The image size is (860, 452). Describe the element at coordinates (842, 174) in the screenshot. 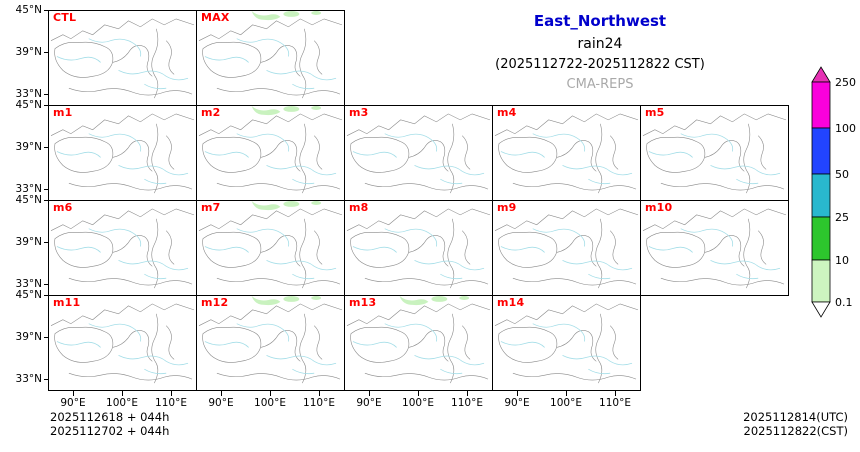

I see `colorbar-tick-label: 50` at that location.